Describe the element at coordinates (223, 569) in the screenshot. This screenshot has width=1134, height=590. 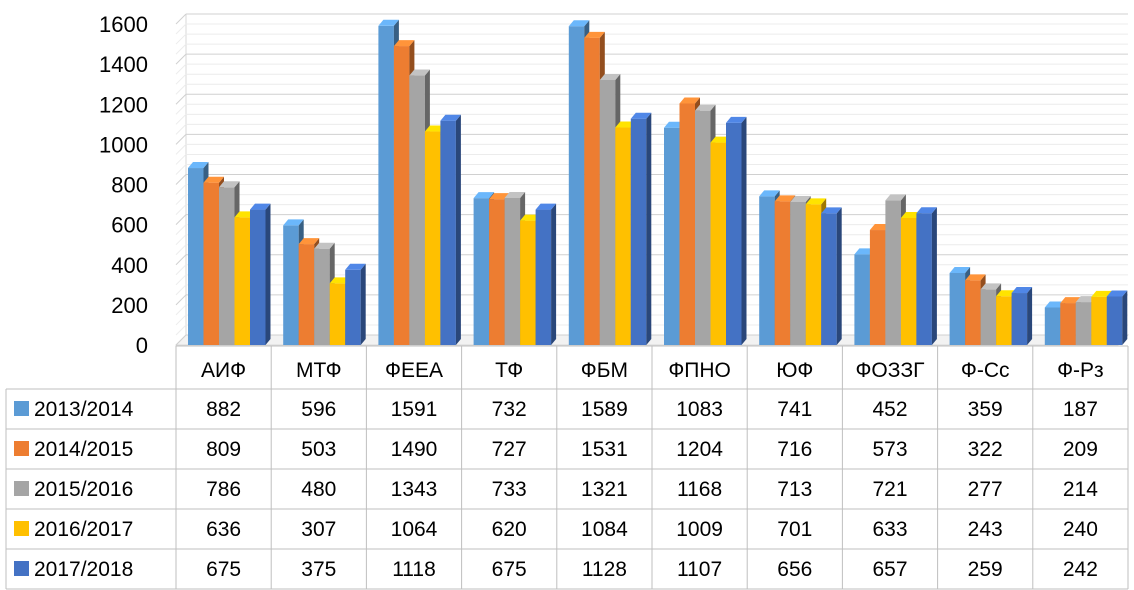
I see `data-label: 675` at that location.